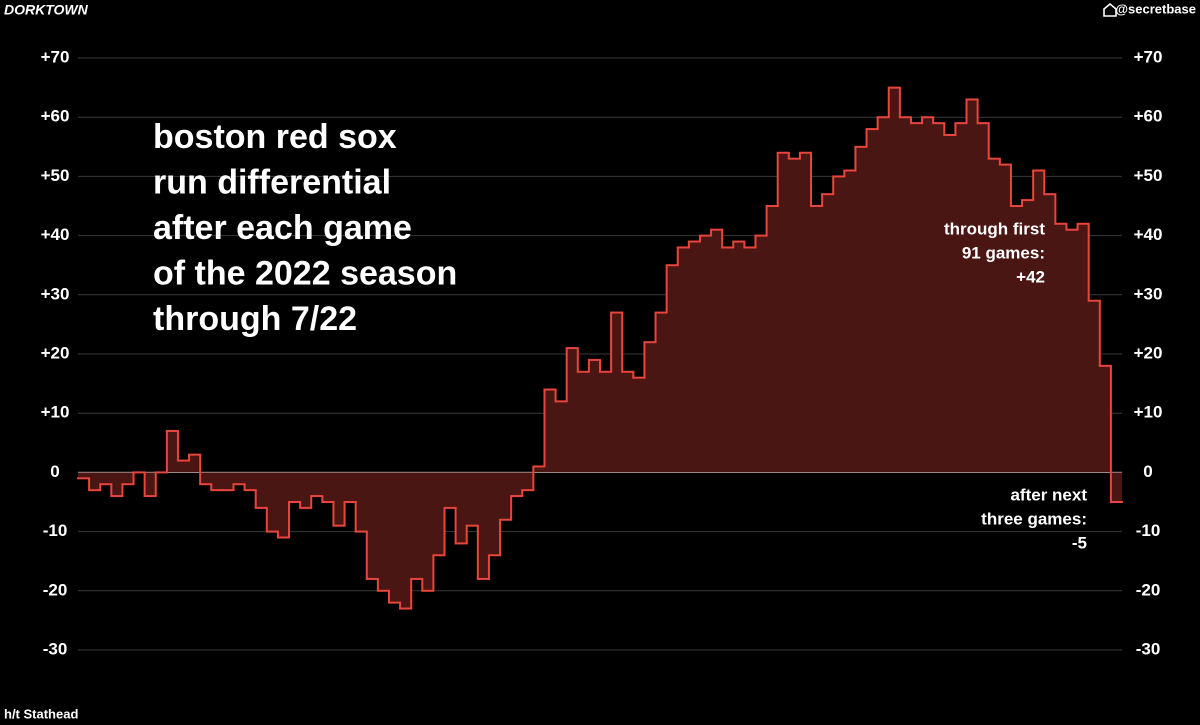 This screenshot has width=1200, height=725. I want to click on brand: DORKTOWN, so click(46, 10).